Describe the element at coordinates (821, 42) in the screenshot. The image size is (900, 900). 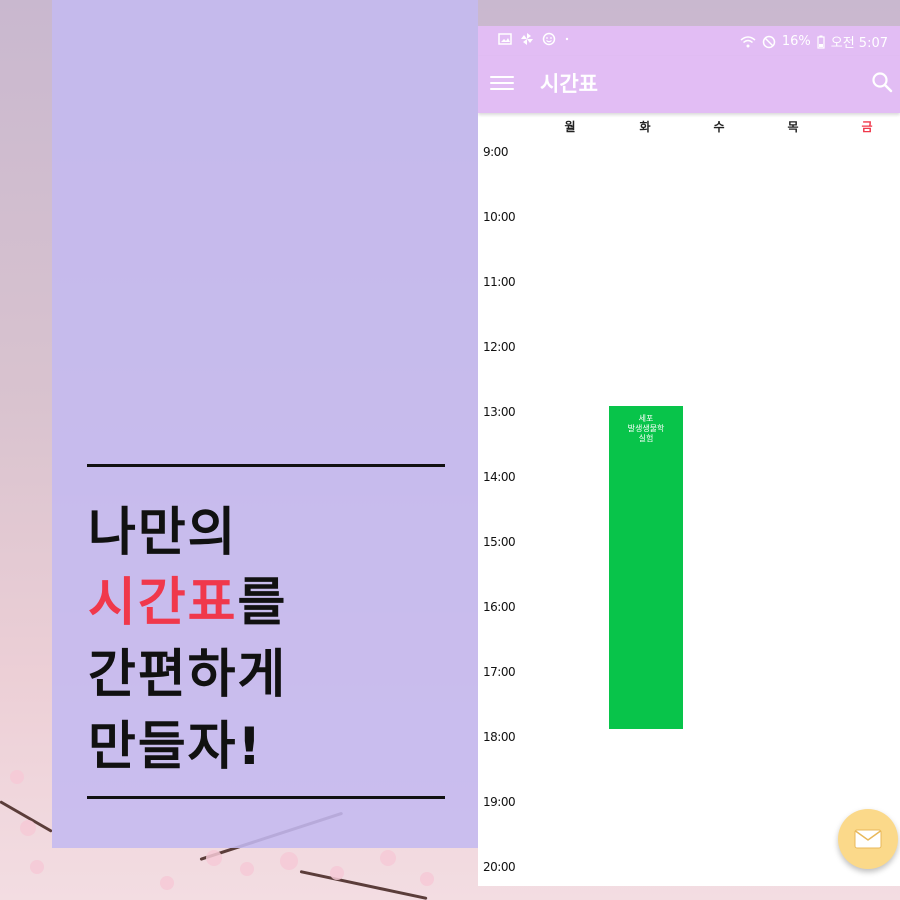
I see `battery-icon` at that location.